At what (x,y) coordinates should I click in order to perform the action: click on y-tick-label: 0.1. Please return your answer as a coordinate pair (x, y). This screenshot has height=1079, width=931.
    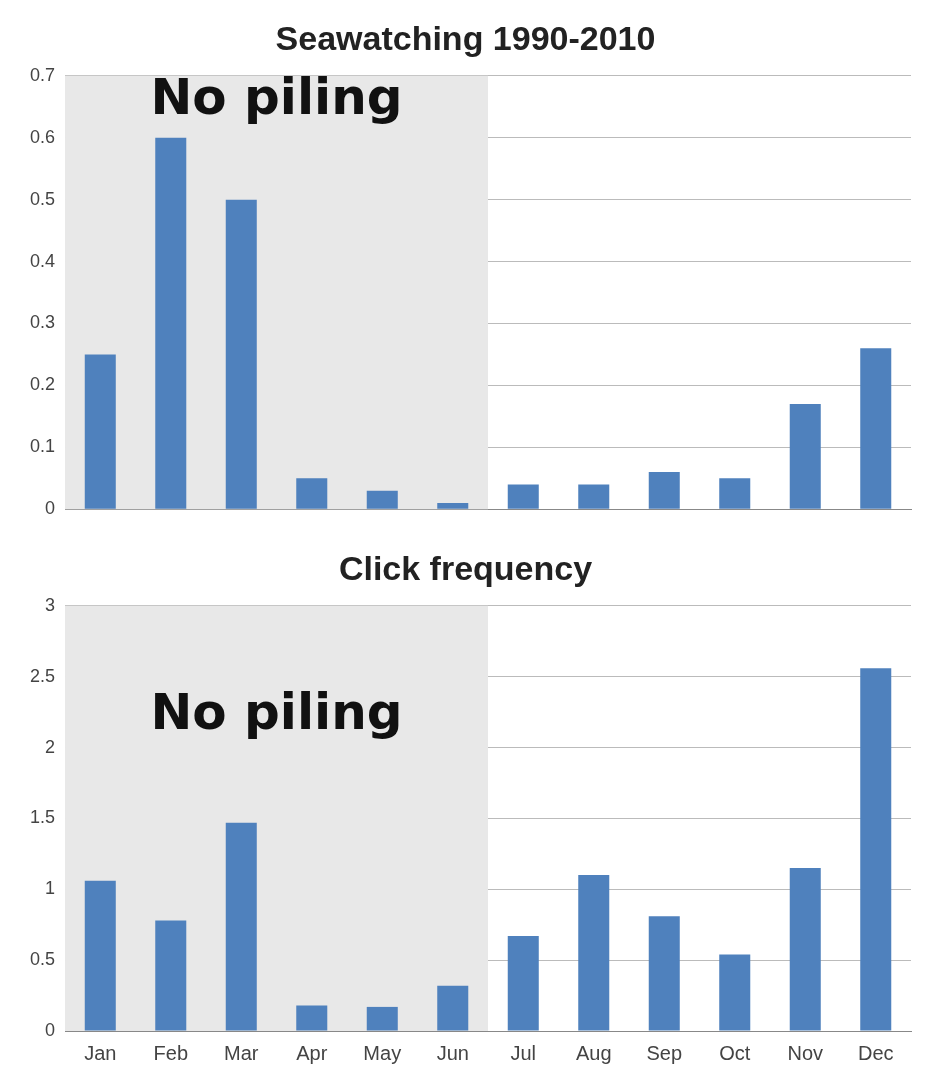
    Looking at the image, I should click on (42, 446).